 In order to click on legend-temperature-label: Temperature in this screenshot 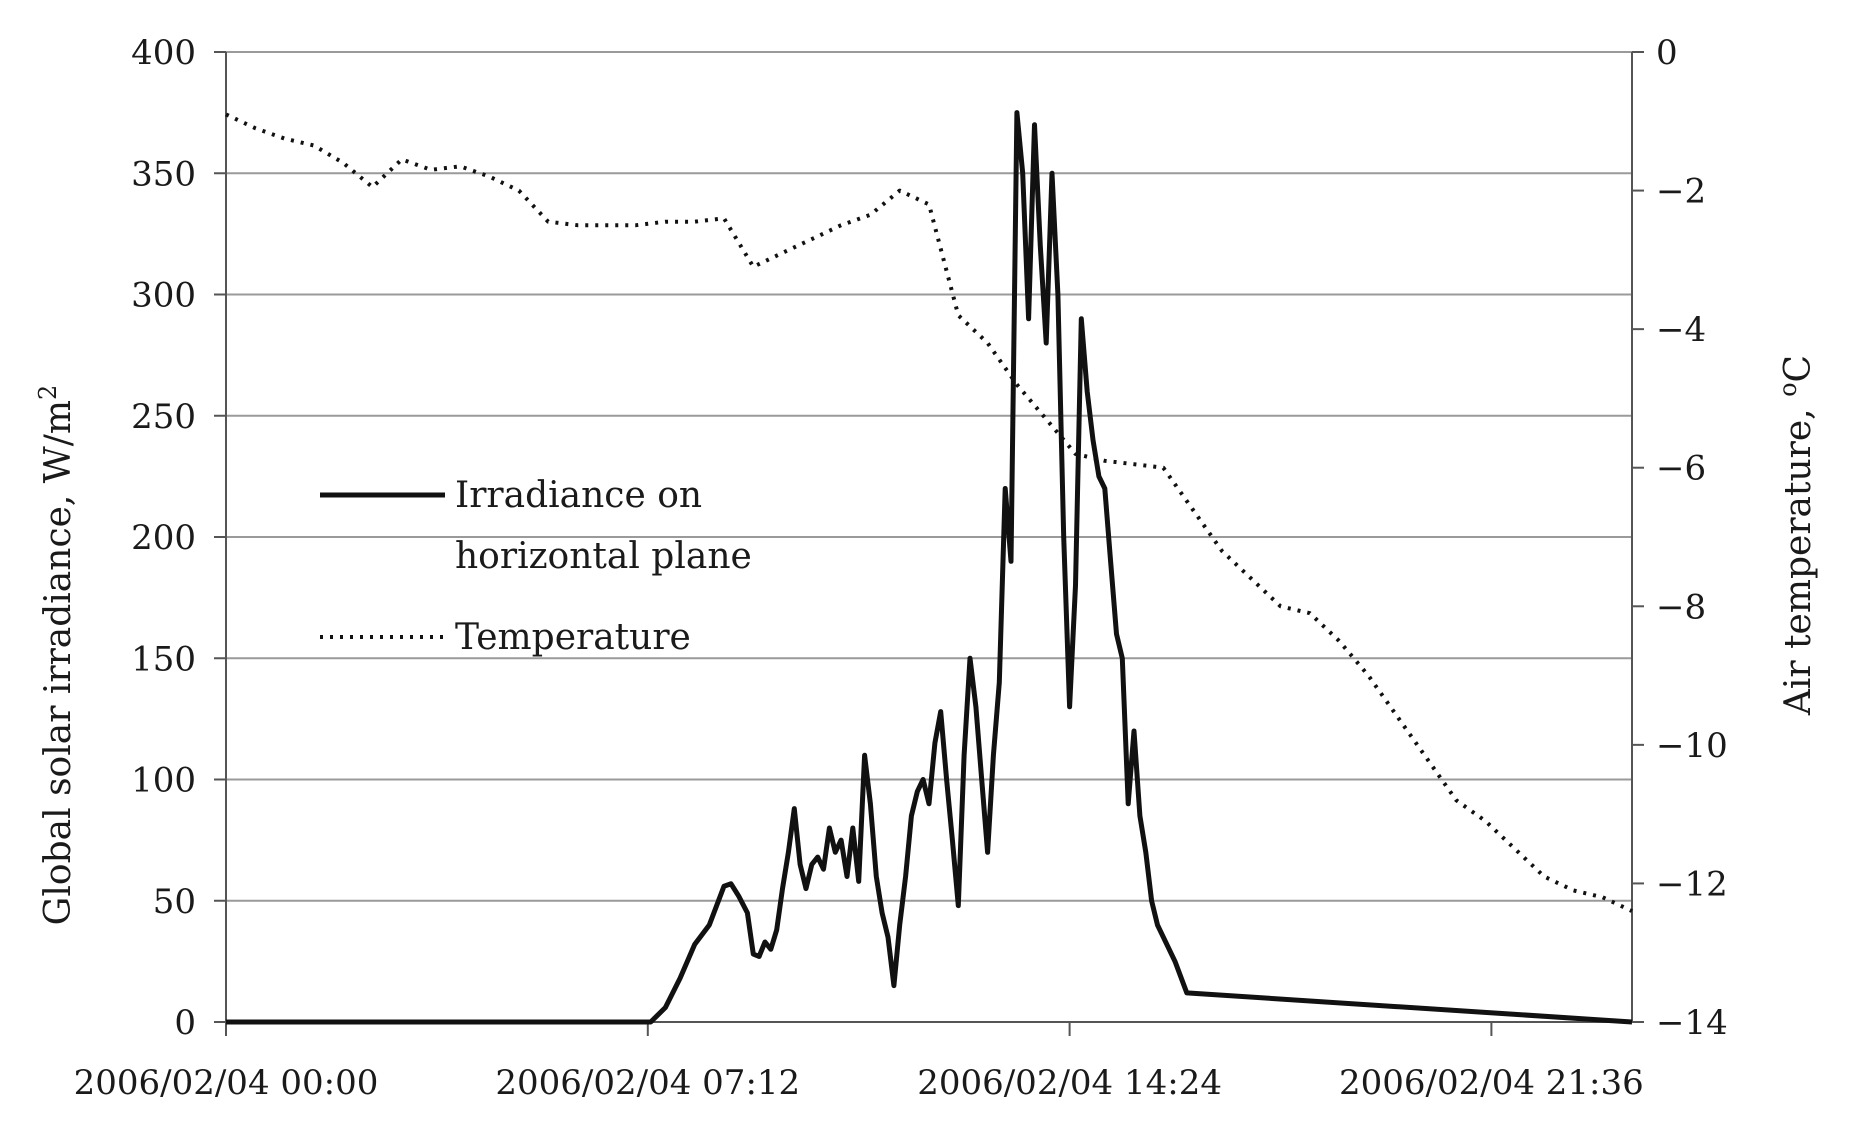, I will do `click(573, 637)`.